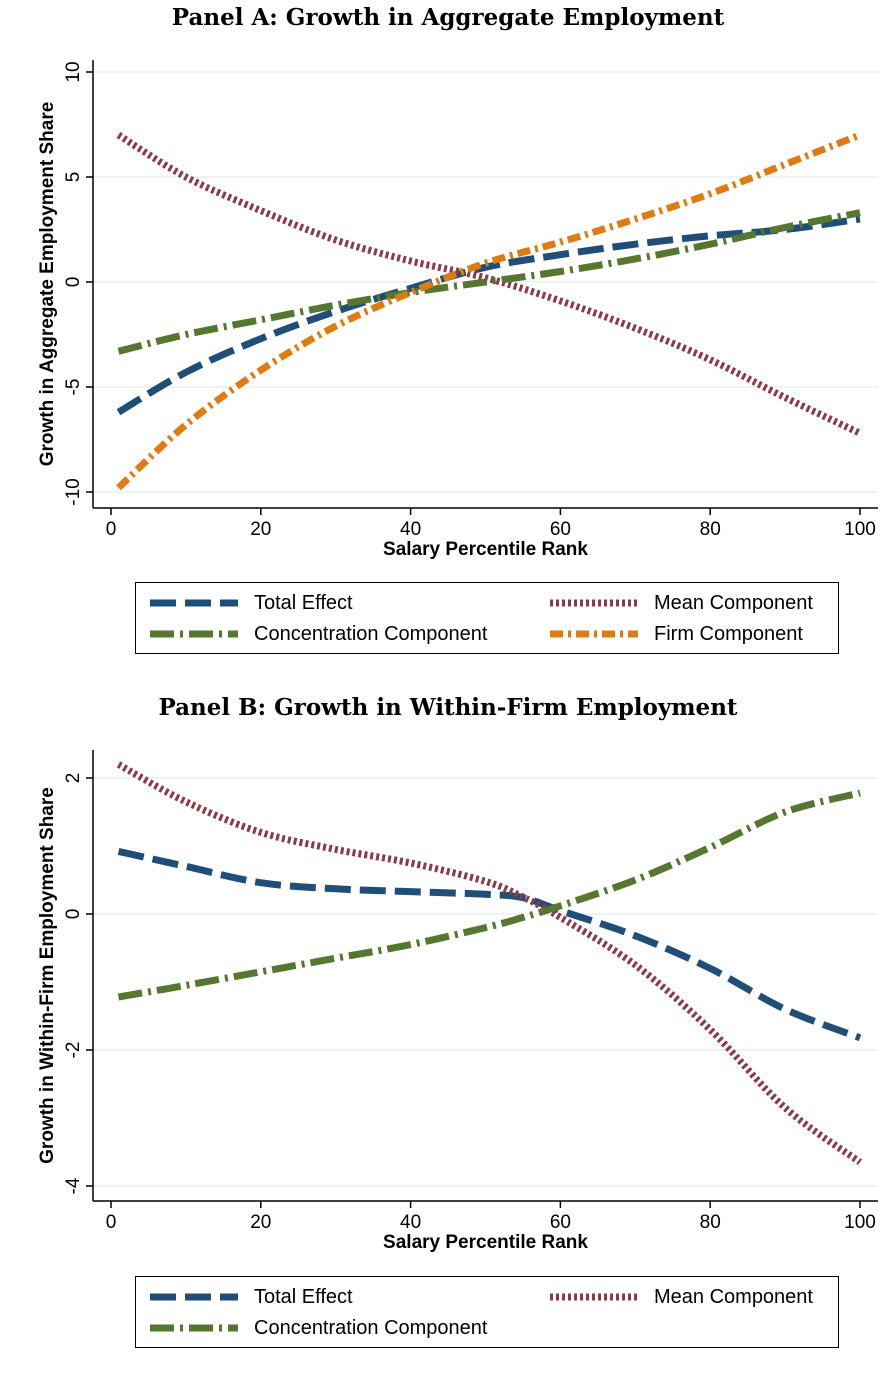  What do you see at coordinates (73, 71) in the screenshot?
I see `y-tick-label: 10` at bounding box center [73, 71].